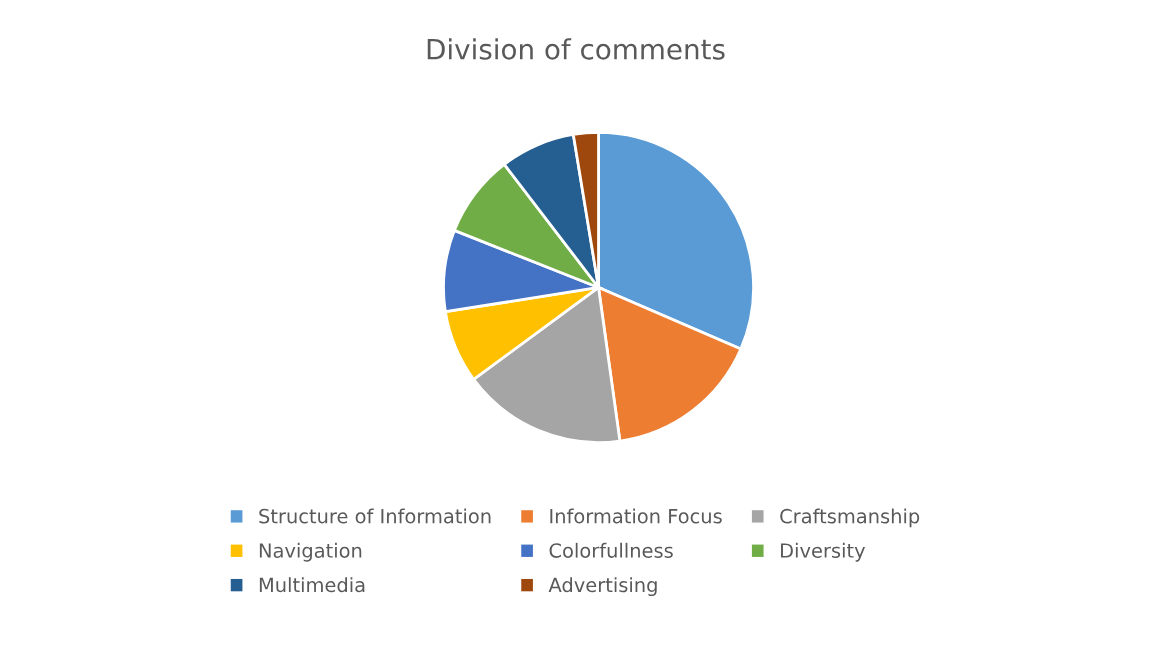  Describe the element at coordinates (576, 49) in the screenshot. I see `chart-title: Division of comments` at that location.